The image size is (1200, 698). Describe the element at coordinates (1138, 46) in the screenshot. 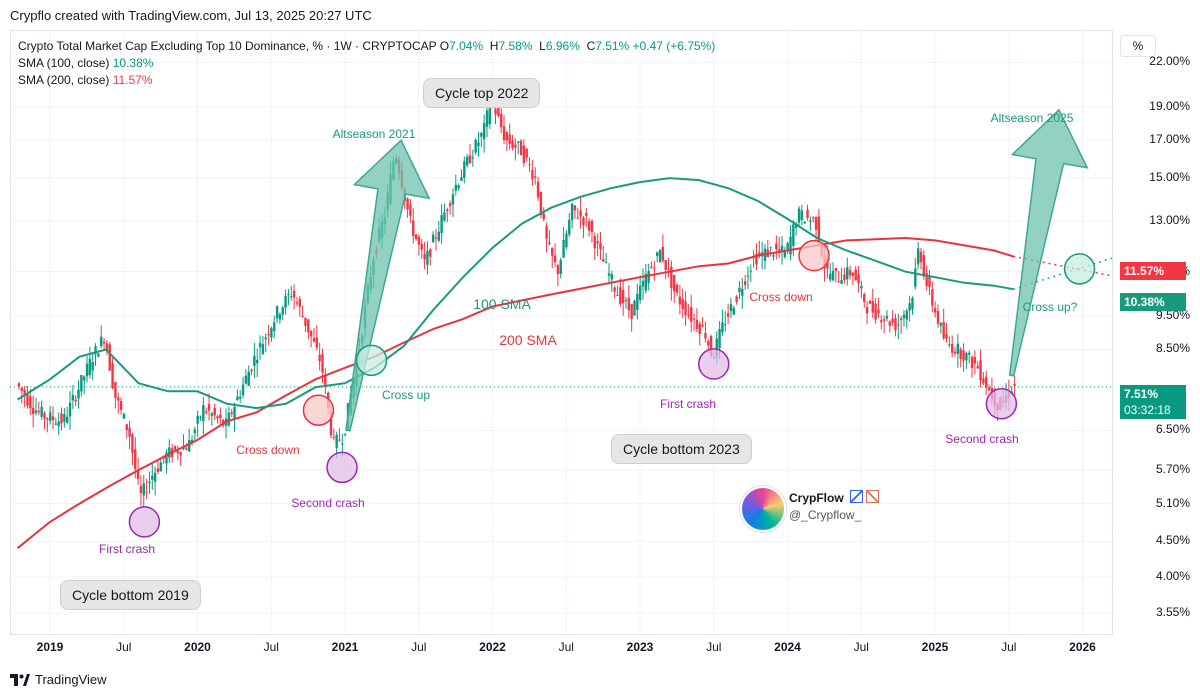

I see `percent-scale-button: %` at that location.